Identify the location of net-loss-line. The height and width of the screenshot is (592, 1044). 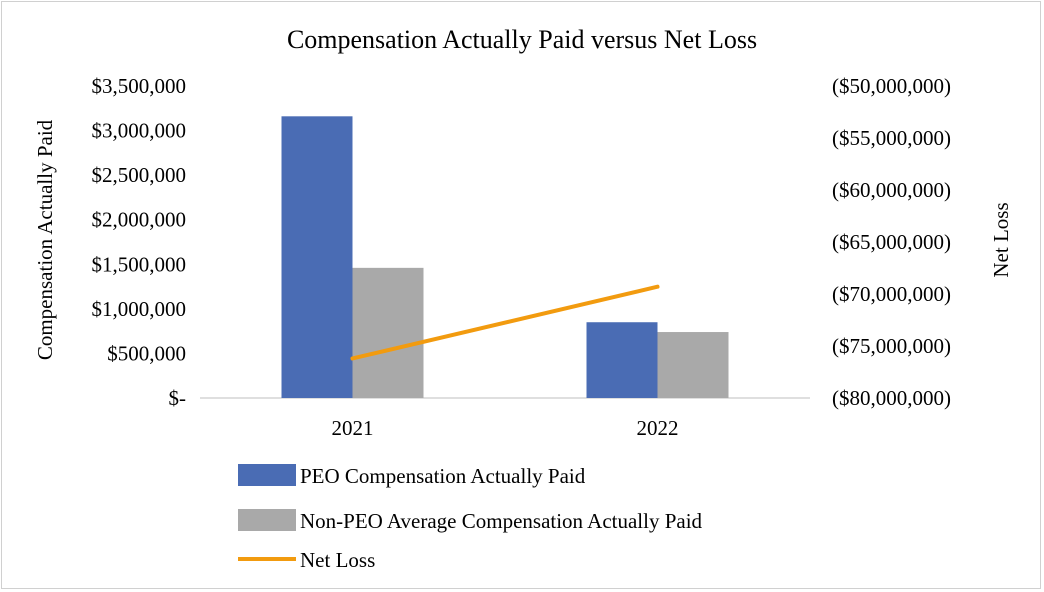
(505, 322).